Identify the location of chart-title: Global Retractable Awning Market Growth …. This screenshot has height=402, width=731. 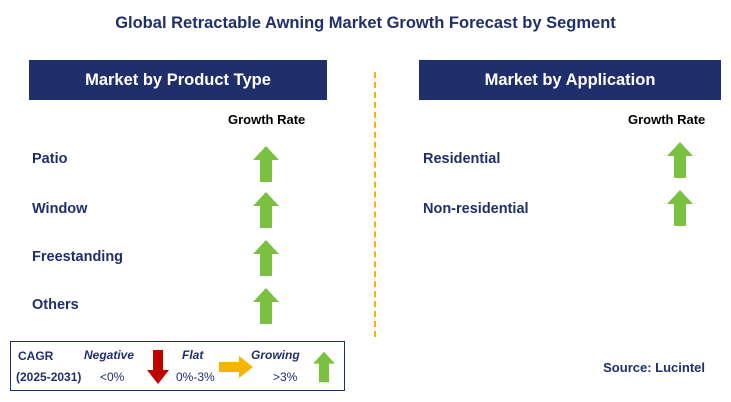
(365, 23).